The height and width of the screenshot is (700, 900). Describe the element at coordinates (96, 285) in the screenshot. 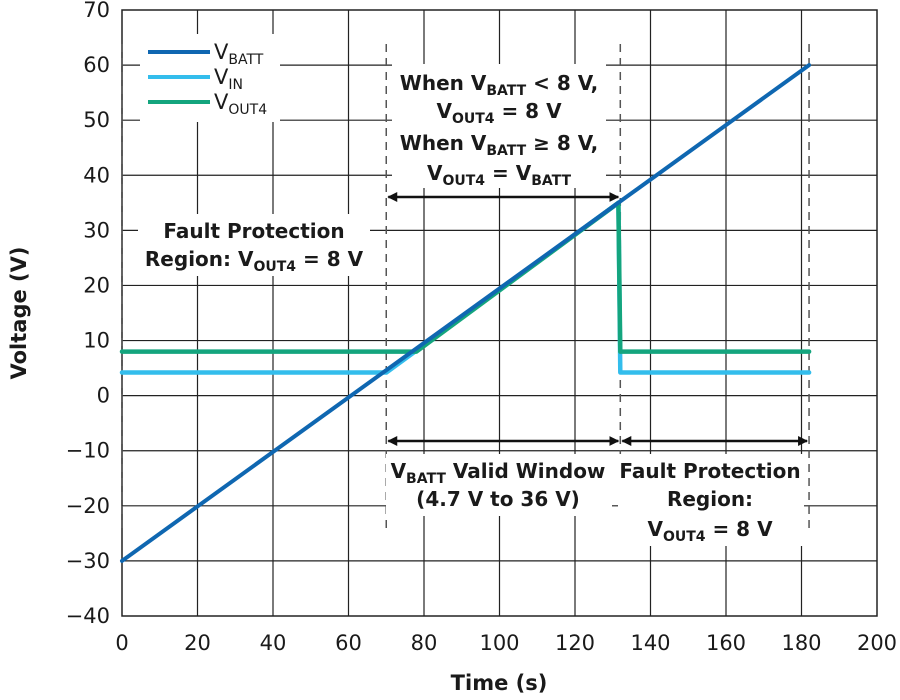

I see `y-tick-label: 20` at that location.